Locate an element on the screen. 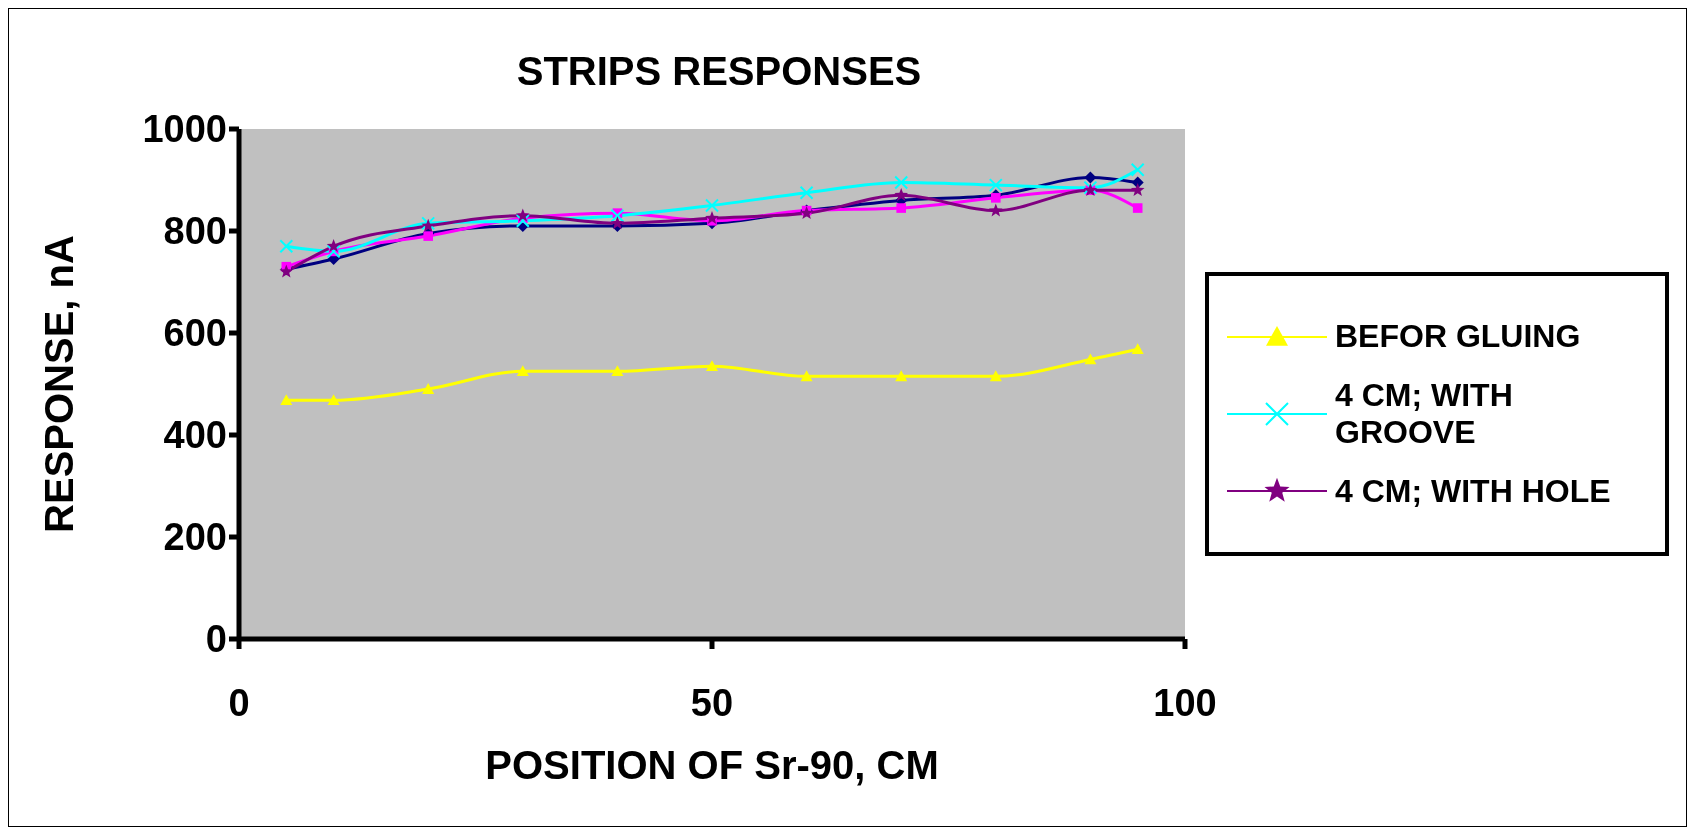 The height and width of the screenshot is (835, 1695). legend-label: 4 CM; WITH HOLE is located at coordinates (1473, 491).